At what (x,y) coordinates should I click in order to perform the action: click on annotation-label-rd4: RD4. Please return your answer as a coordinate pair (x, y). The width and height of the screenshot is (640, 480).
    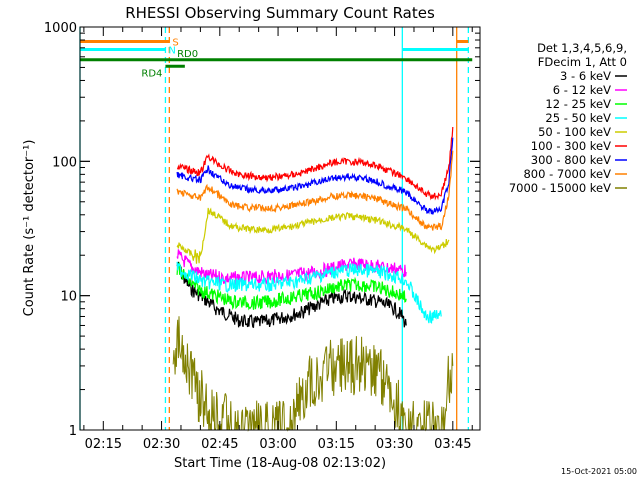
    Looking at the image, I should click on (151, 73).